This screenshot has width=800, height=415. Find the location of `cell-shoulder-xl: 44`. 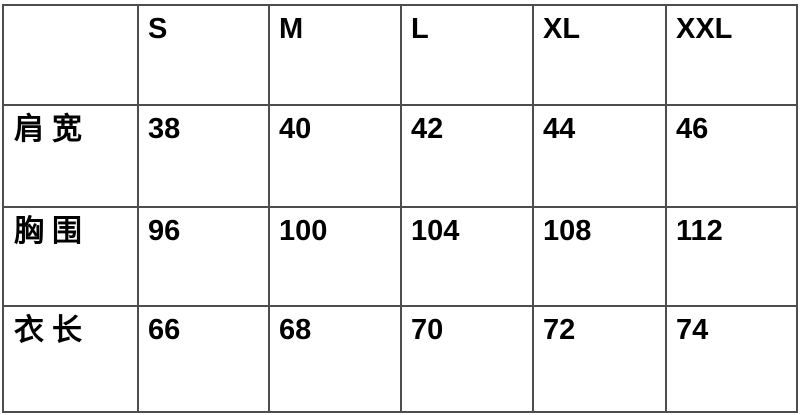

cell-shoulder-xl: 44 is located at coordinates (599, 156).